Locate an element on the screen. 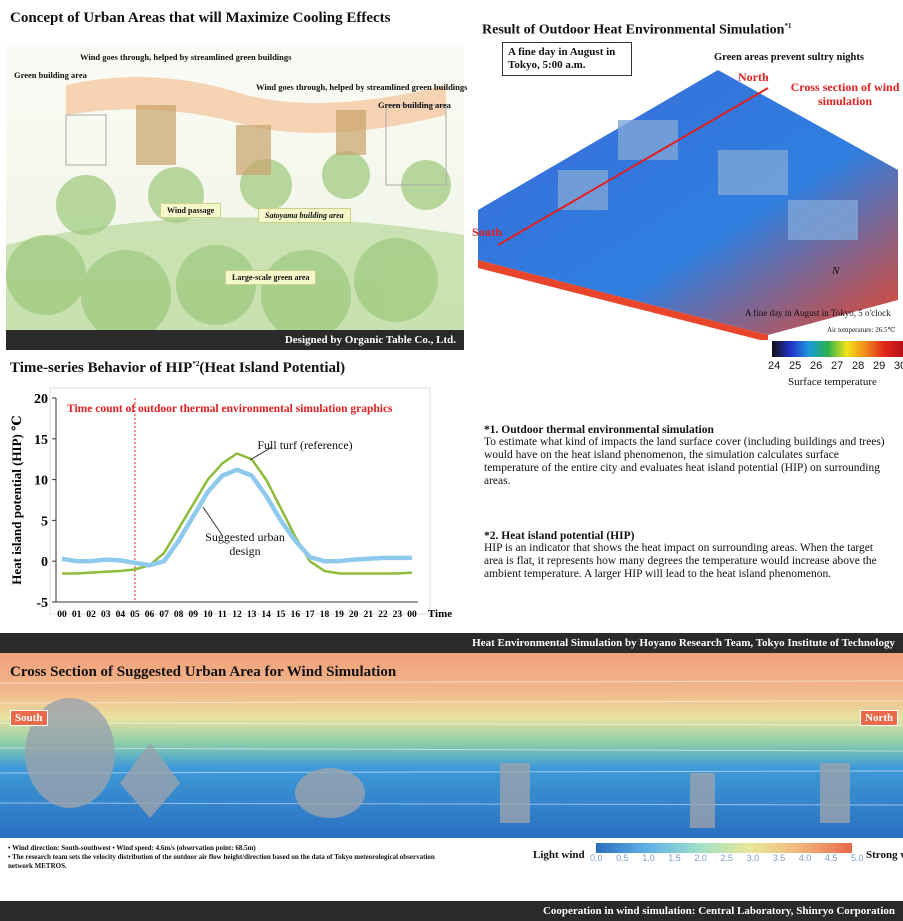 Image resolution: width=903 pixels, height=921 pixels. x-tick-label: 08 is located at coordinates (179, 615).